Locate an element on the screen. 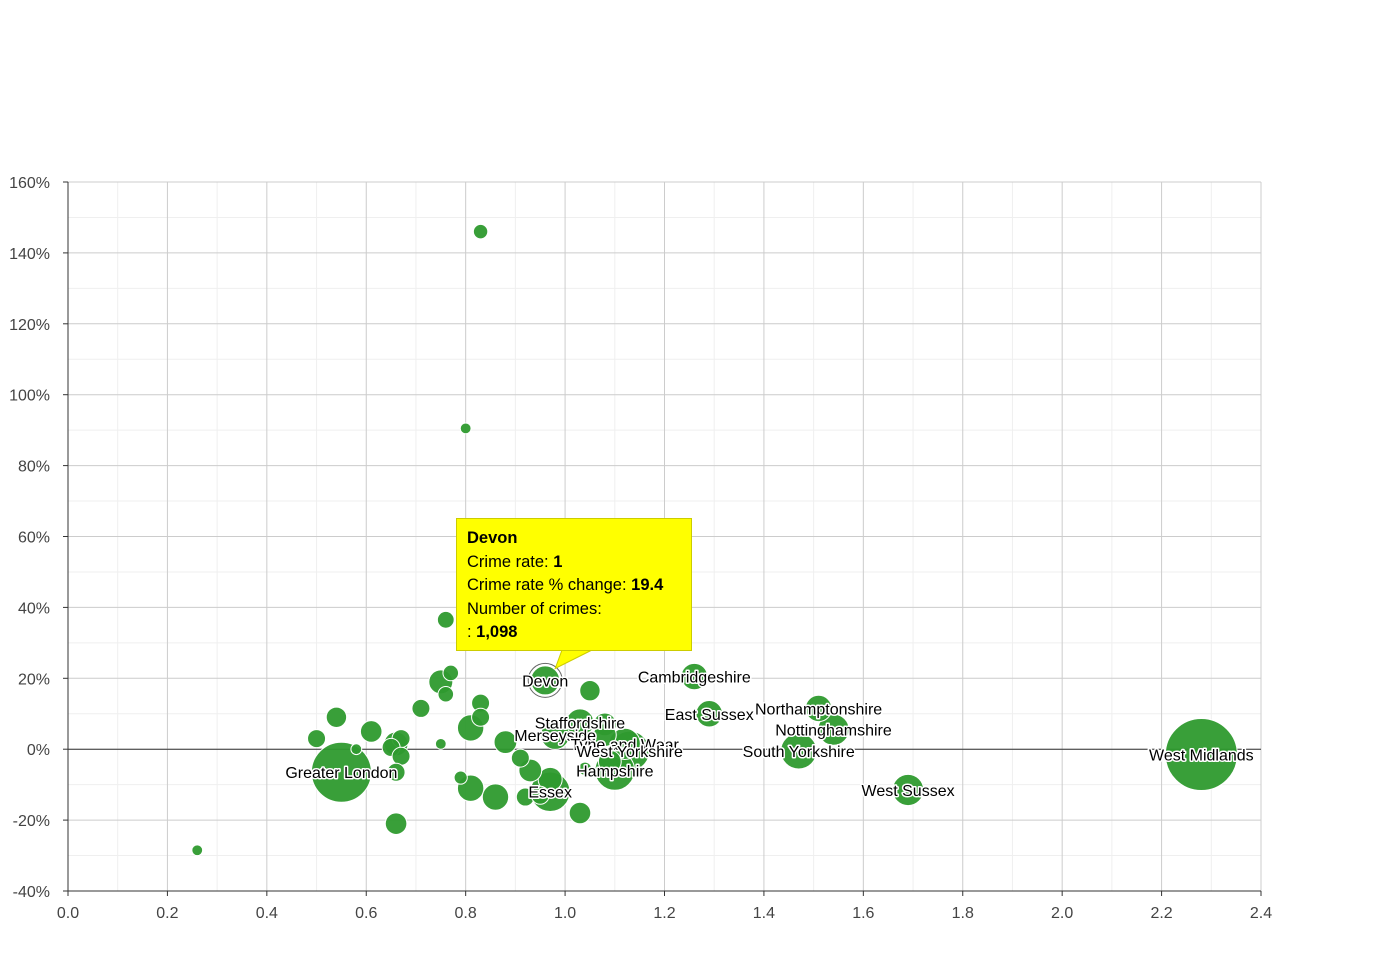  x-tick-label: 0.6 is located at coordinates (366, 913).